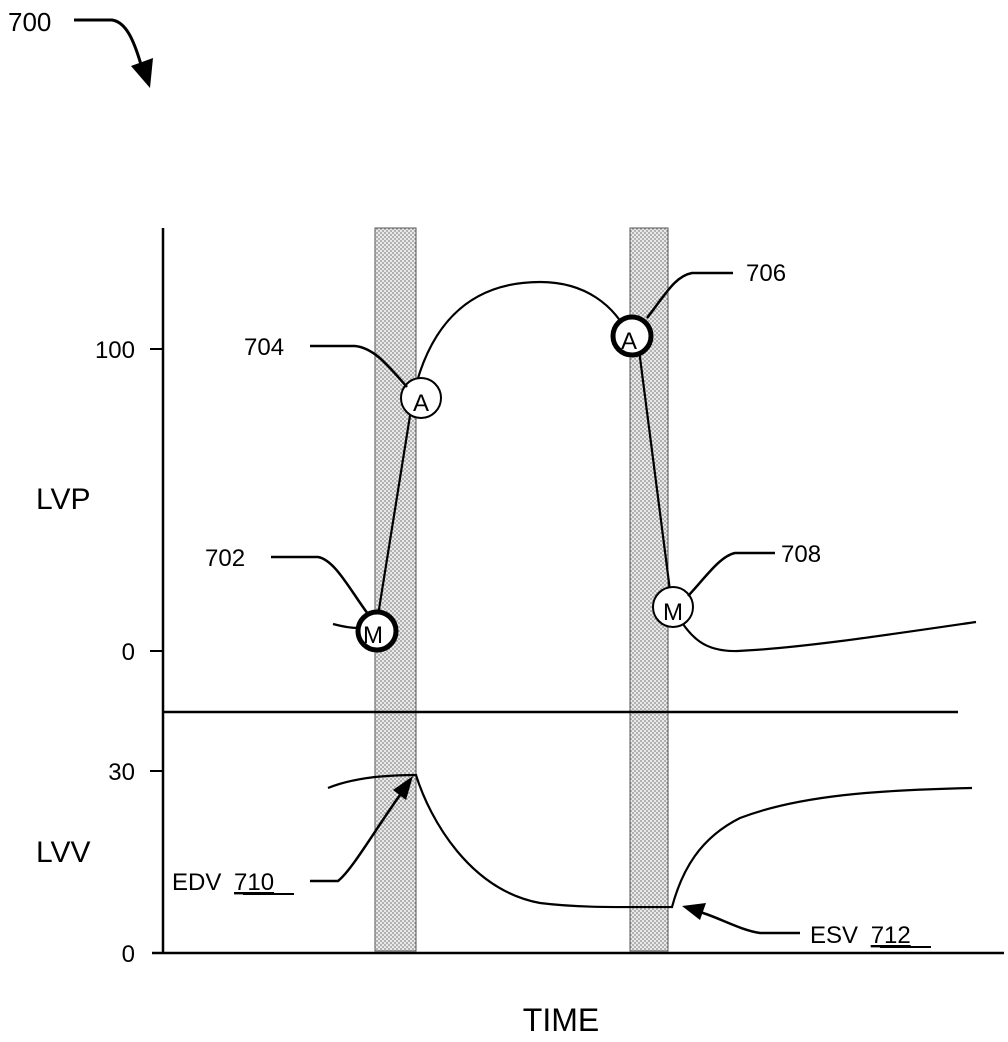 The image size is (1008, 1042). Describe the element at coordinates (421, 403) in the screenshot. I see `marker-704-letter: A` at that location.